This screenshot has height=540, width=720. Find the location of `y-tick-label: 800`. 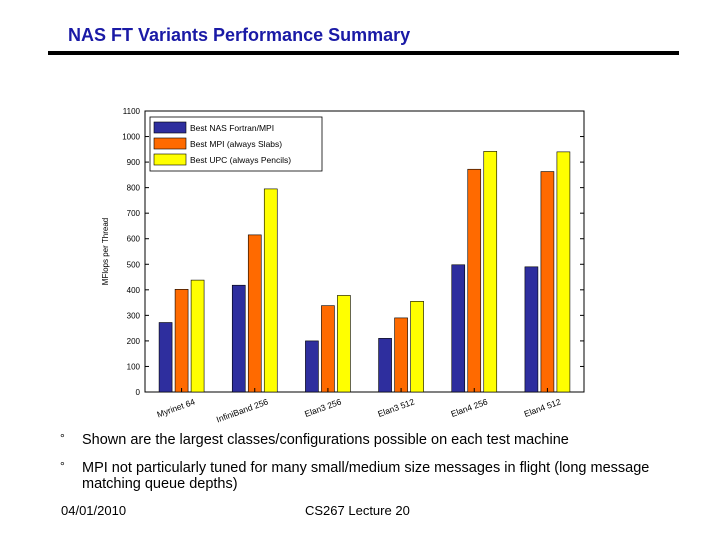

y-tick-label: 800 is located at coordinates (134, 188).